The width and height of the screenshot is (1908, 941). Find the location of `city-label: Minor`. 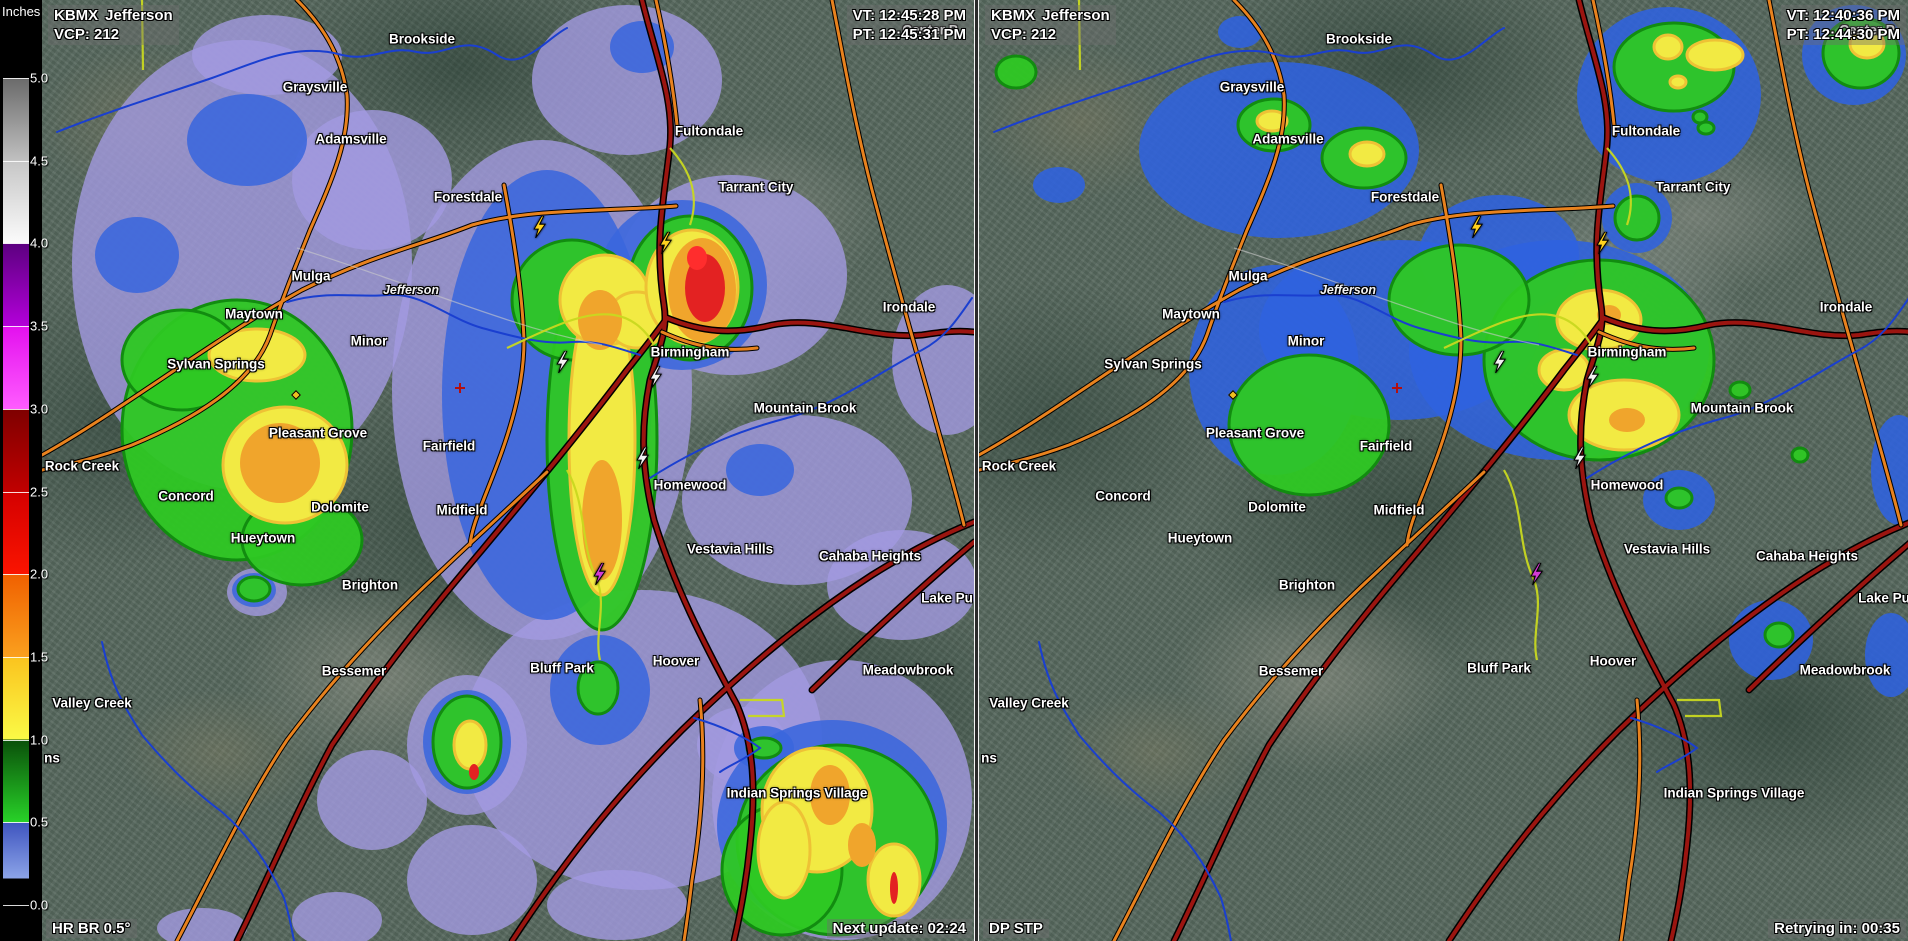

city-label: Minor is located at coordinates (1306, 341).